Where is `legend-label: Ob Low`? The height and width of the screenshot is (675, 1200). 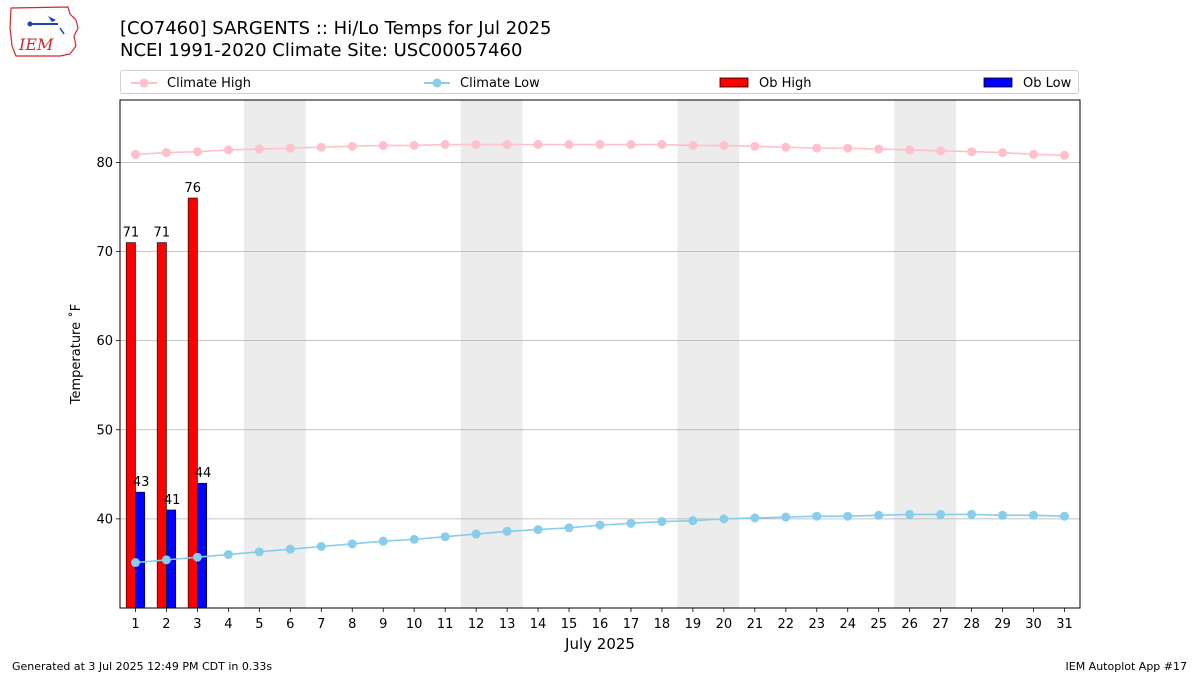
legend-label: Ob Low is located at coordinates (1047, 83).